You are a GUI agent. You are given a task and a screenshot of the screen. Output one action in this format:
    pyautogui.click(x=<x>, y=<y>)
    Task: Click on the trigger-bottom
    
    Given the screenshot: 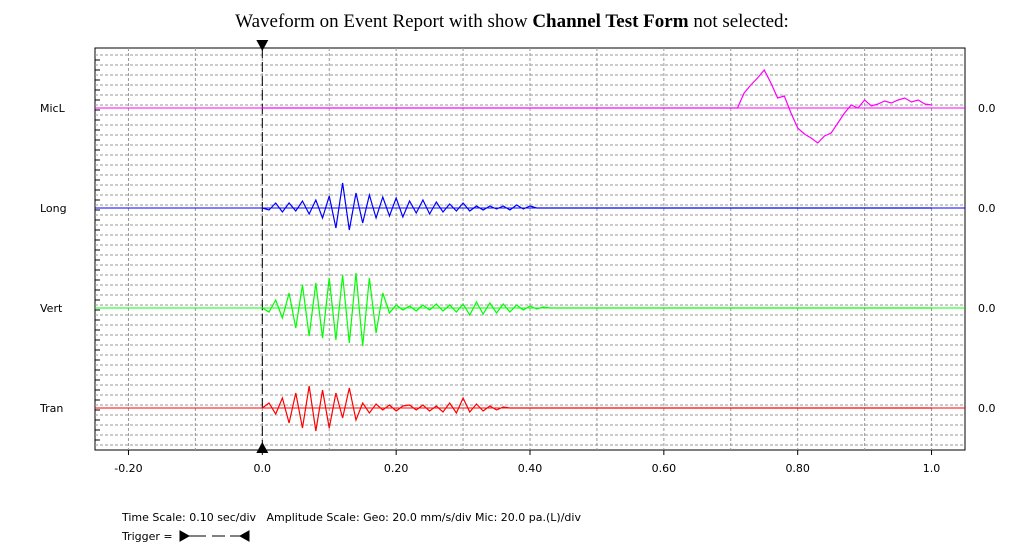 What is the action you would take?
    pyautogui.click(x=262, y=447)
    